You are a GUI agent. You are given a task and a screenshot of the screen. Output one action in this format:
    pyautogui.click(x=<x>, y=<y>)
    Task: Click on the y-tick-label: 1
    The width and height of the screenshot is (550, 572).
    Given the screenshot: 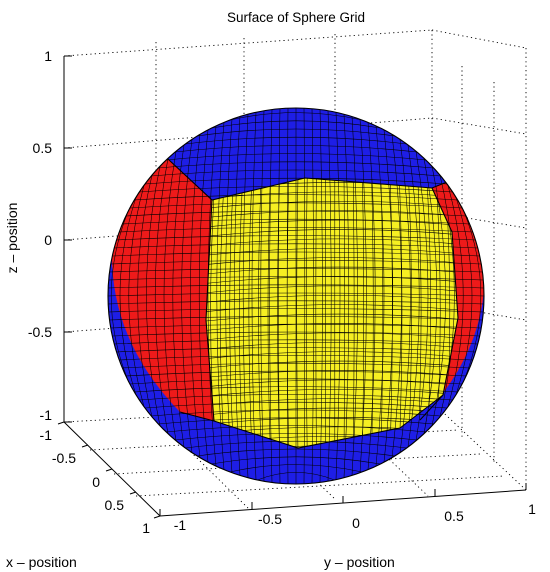 What is the action you would take?
    pyautogui.click(x=532, y=509)
    